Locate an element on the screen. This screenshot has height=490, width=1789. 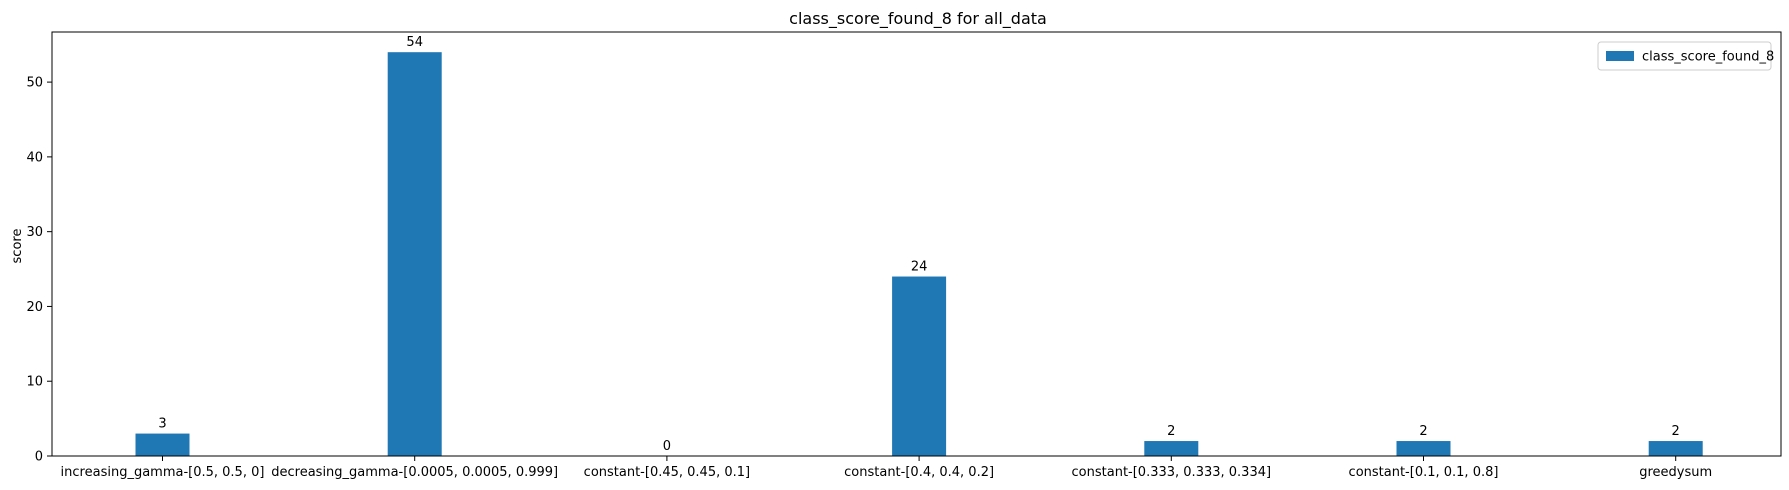
y-tick-label: 40 is located at coordinates (34, 157).